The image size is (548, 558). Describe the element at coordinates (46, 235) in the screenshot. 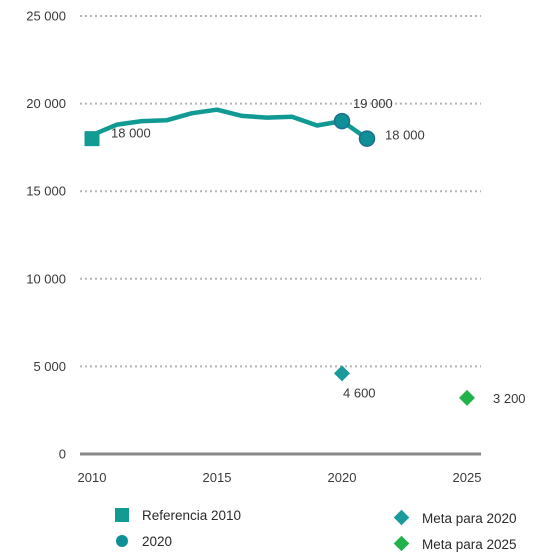

I see `y-axis-ticks: 0 5 000 10 000 15 000 20 000 25 000` at that location.